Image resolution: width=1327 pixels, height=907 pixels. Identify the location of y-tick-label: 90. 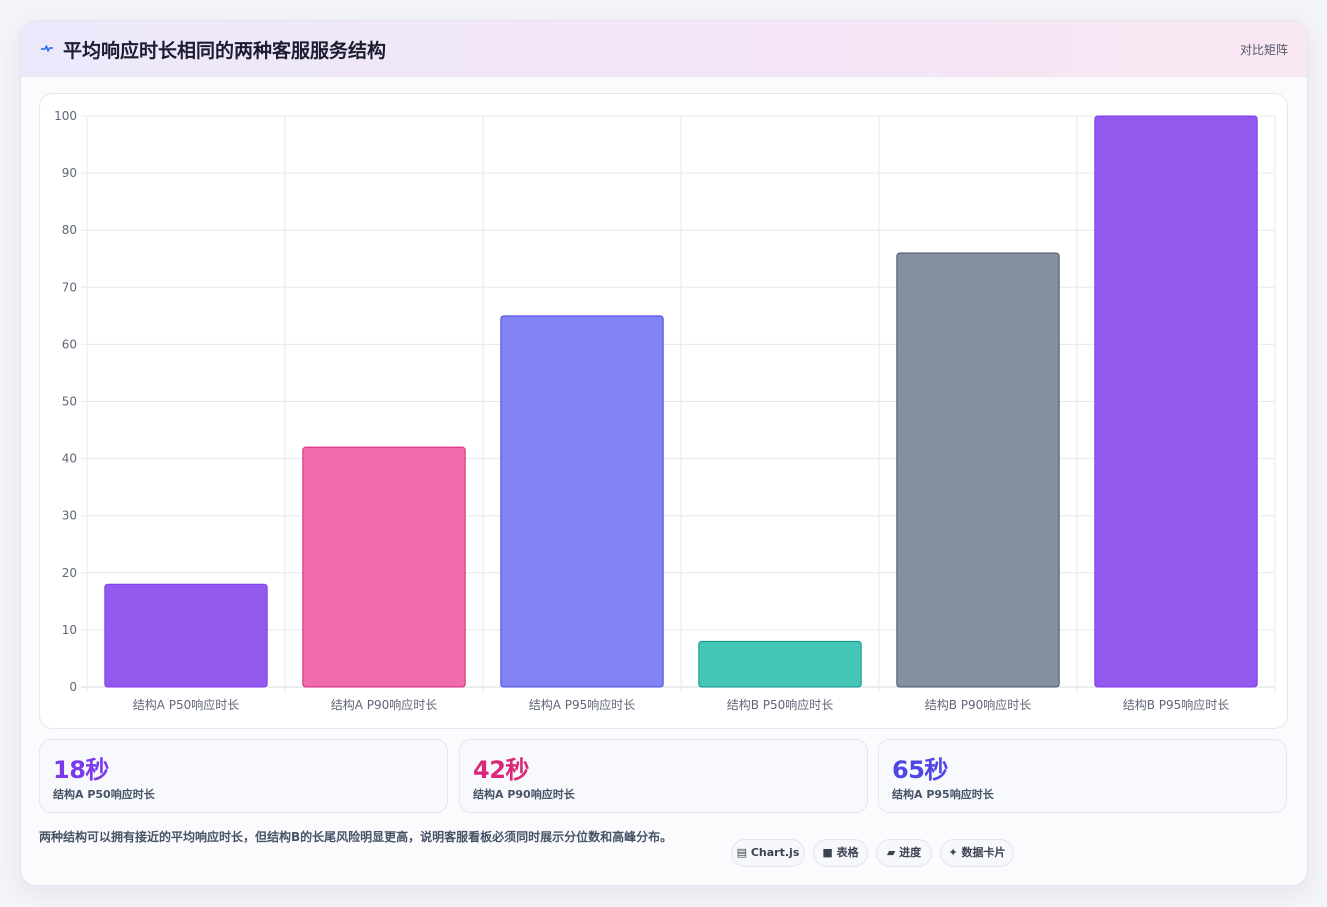
(69, 173).